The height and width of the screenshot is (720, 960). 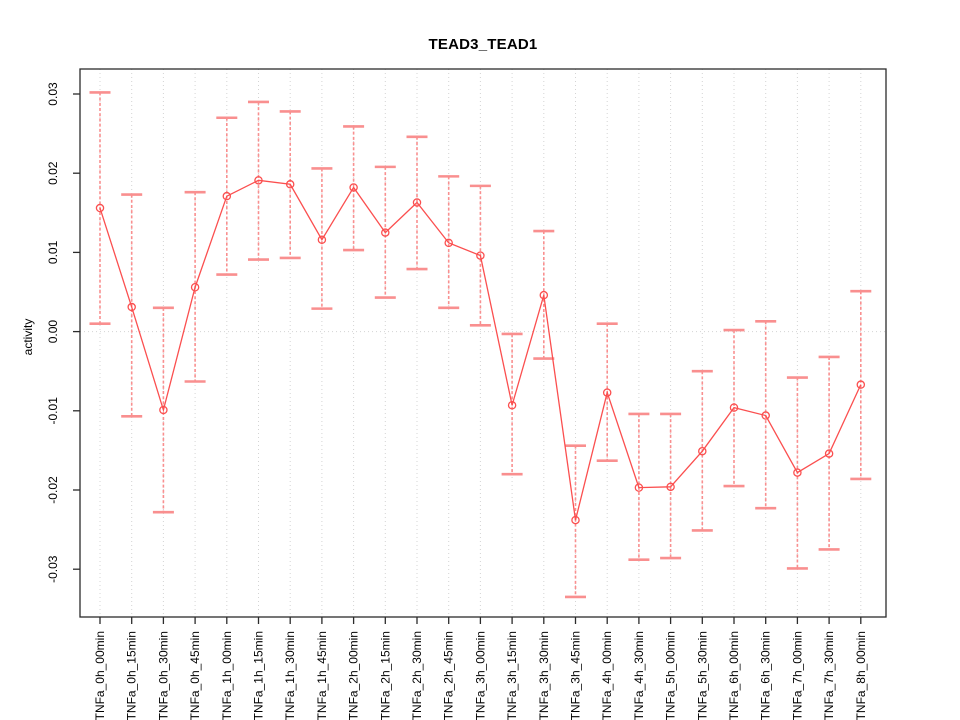 I want to click on x-tick-label: TNFa_2h_00min, so click(x=354, y=675).